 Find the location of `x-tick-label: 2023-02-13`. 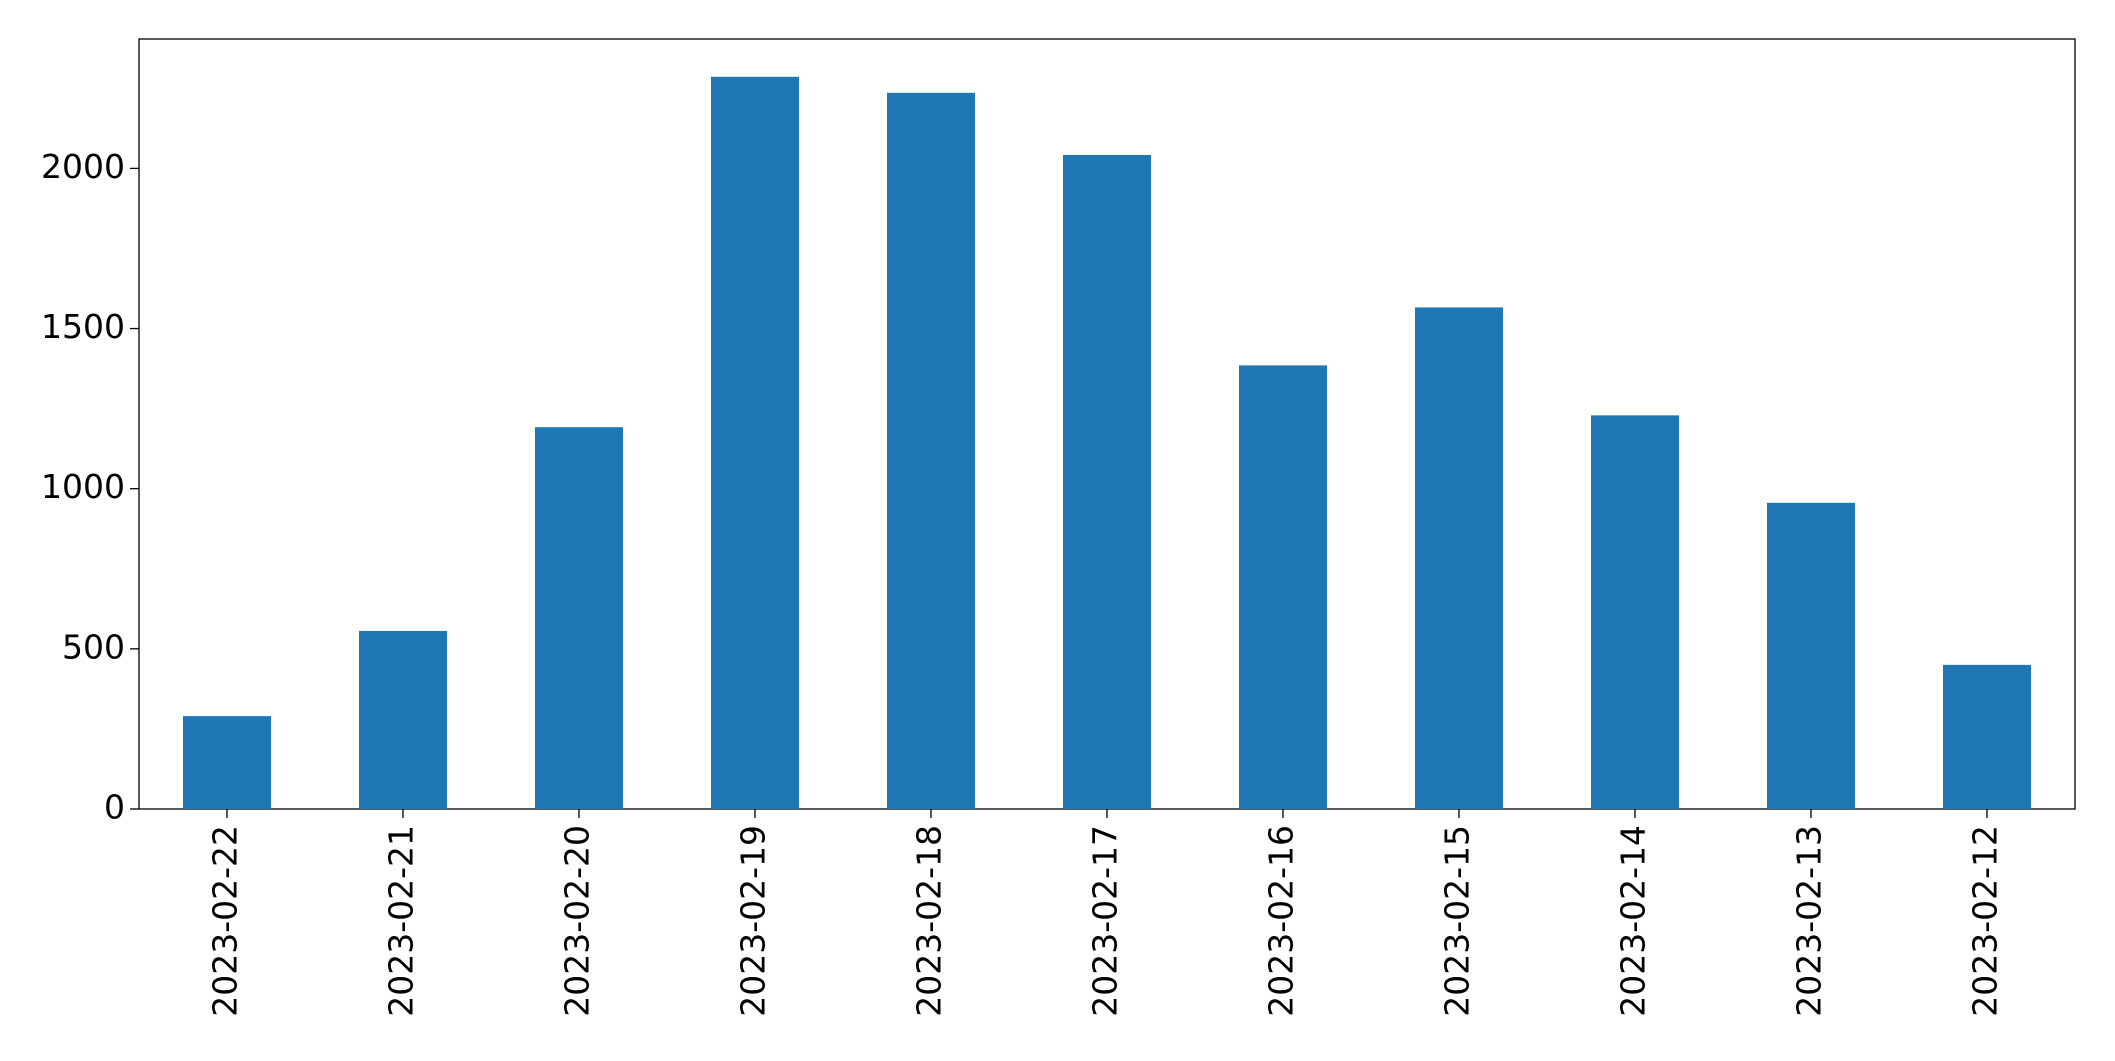

x-tick-label: 2023-02-13 is located at coordinates (1809, 921).